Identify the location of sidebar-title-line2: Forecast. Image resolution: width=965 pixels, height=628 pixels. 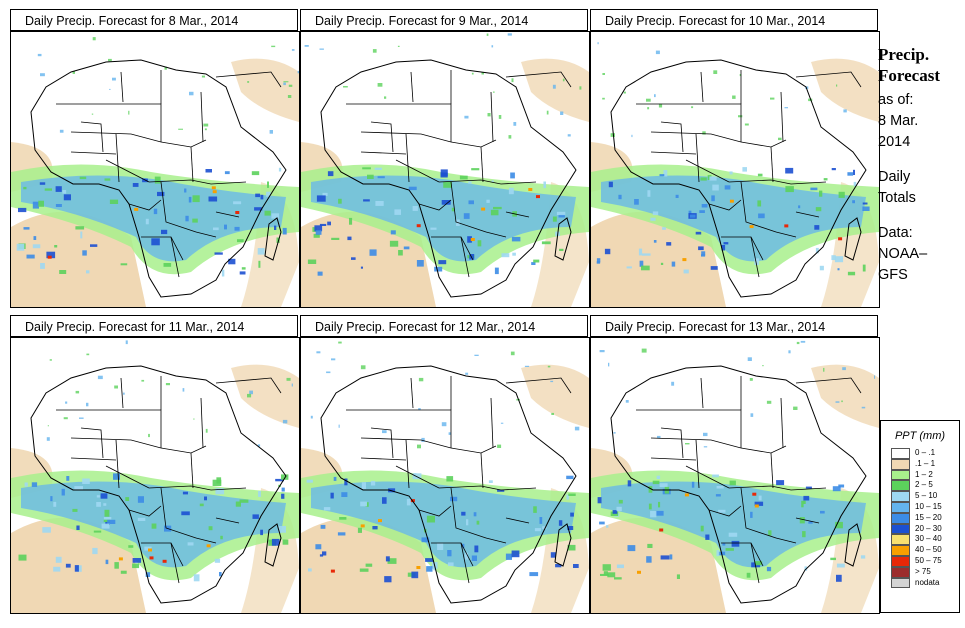
(909, 75).